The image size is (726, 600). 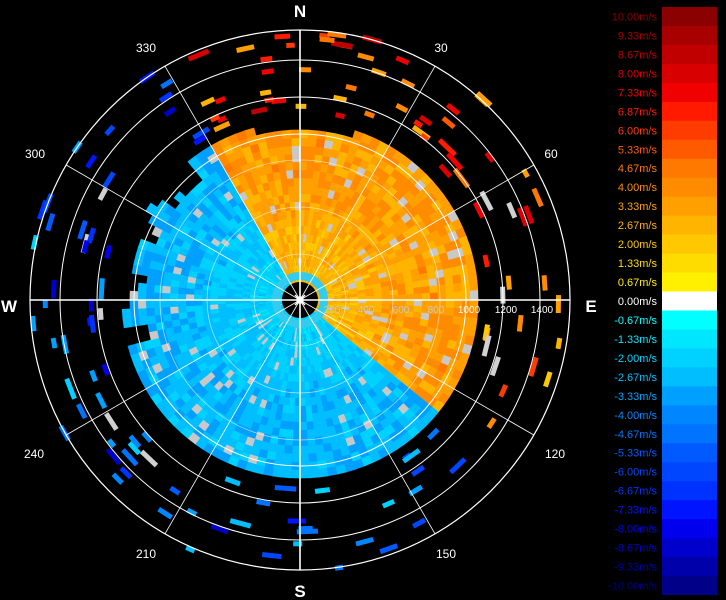 I want to click on angle-label-330: 330, so click(x=146, y=48).